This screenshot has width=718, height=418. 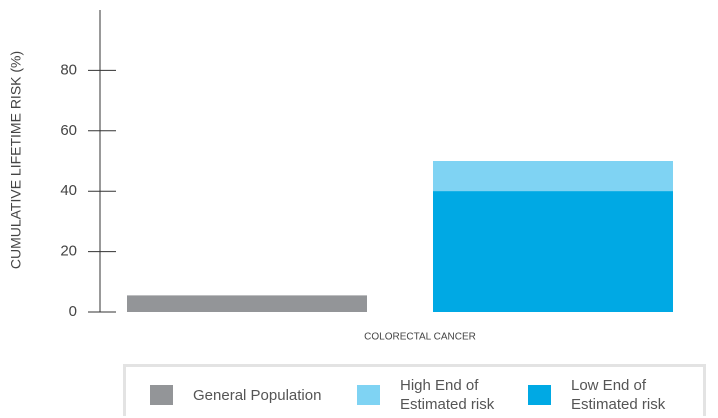 I want to click on legend-label: High End of Estimated risk, so click(x=447, y=395).